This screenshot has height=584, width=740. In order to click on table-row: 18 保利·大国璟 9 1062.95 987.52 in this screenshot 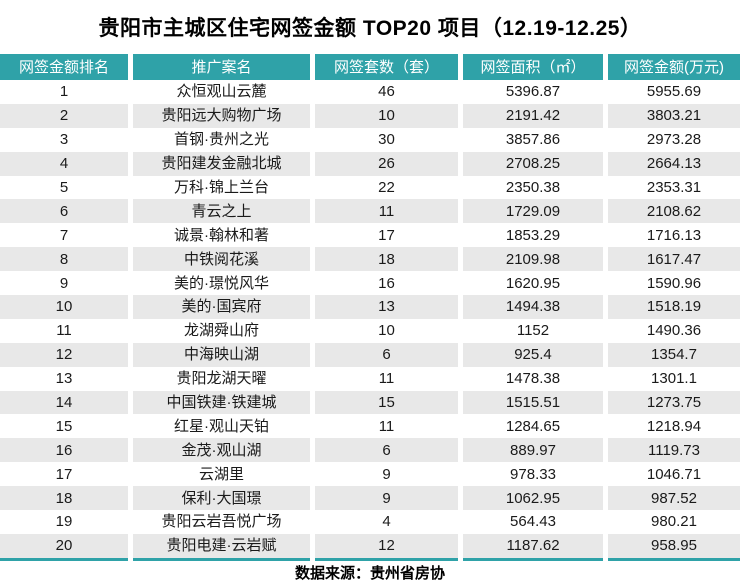, I will do `click(370, 498)`.